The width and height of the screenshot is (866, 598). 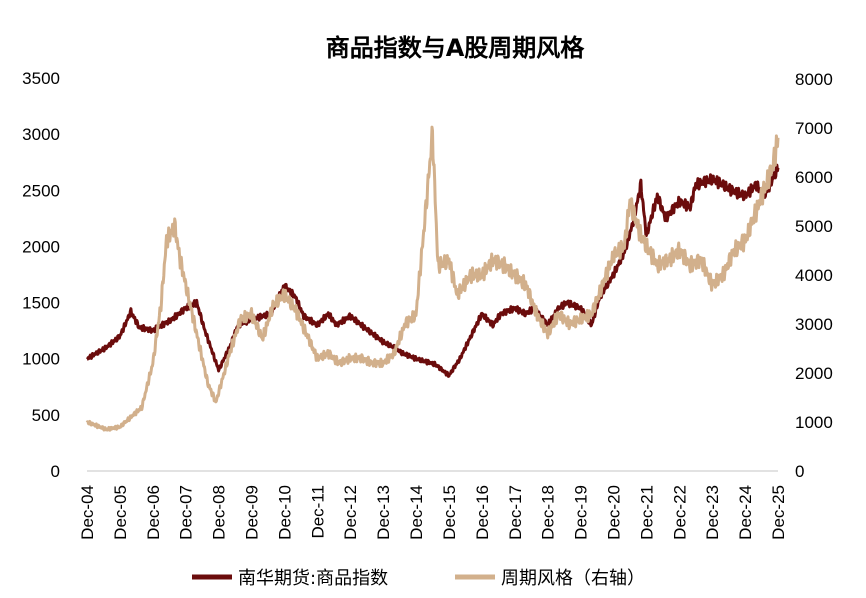 I want to click on x-tick-label: Dec-19, so click(x=581, y=512).